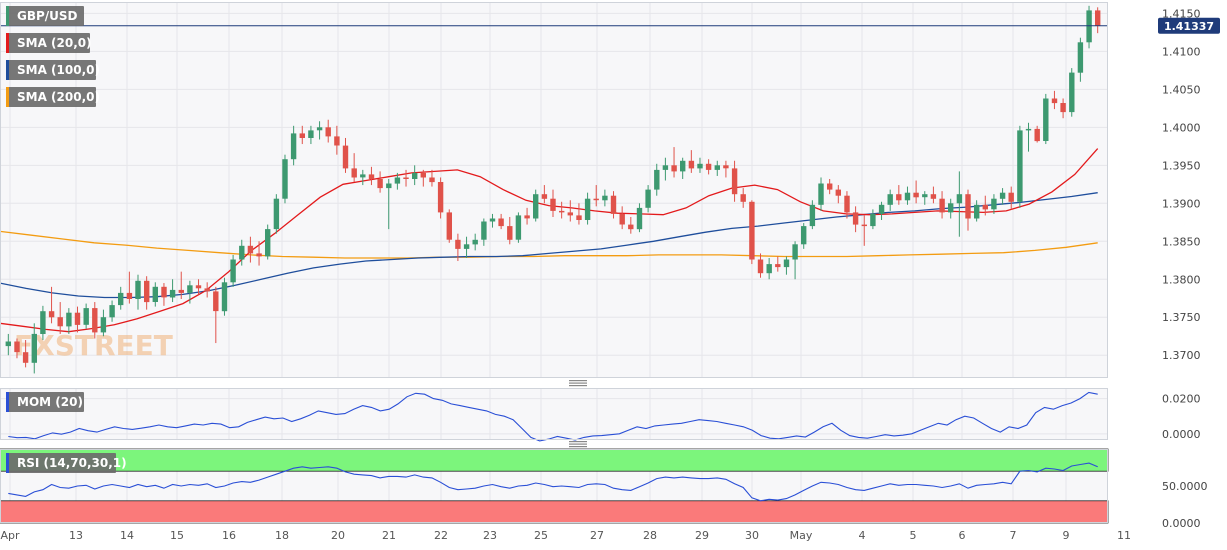 This screenshot has height=550, width=1227. Describe the element at coordinates (801, 535) in the screenshot. I see `x-tick-label: May` at that location.